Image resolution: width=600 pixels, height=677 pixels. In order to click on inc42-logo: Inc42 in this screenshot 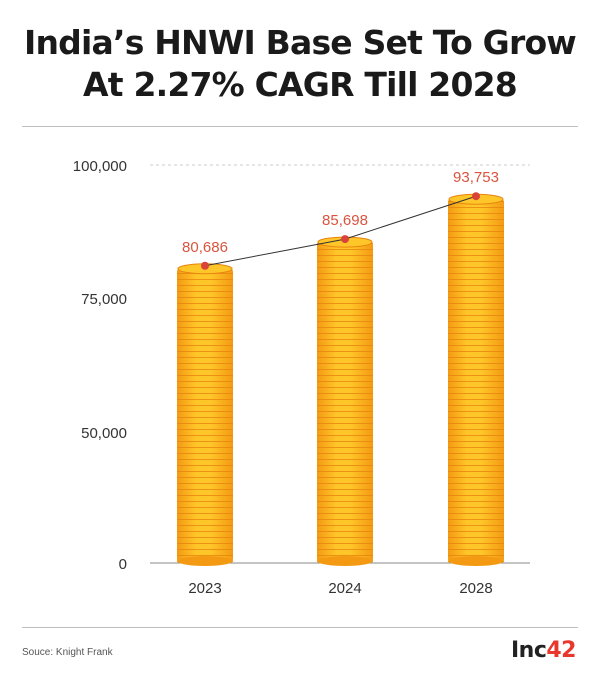, I will do `click(543, 650)`.